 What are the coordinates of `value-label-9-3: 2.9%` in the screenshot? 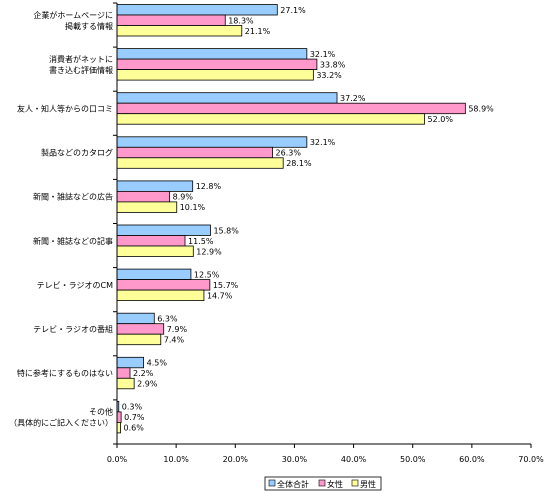 It's located at (147, 384).